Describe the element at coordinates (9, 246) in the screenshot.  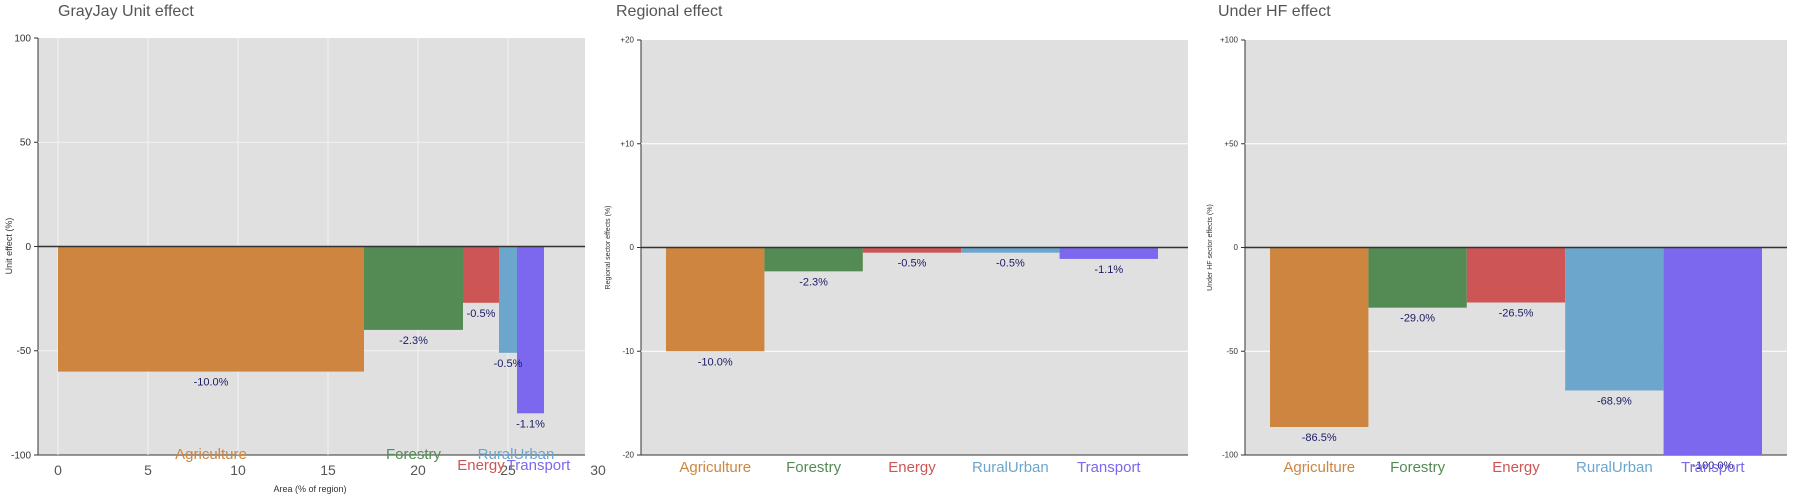
I see `y-axis-label: Unit effect (%)` at that location.